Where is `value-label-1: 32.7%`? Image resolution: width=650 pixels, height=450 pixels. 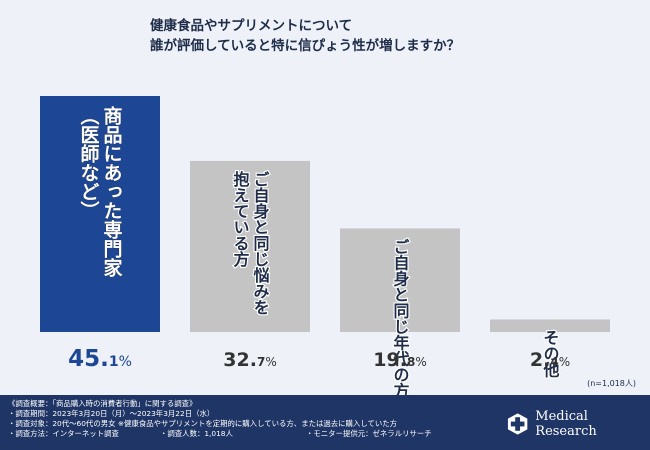 value-label-1: 32.7% is located at coordinates (249, 360).